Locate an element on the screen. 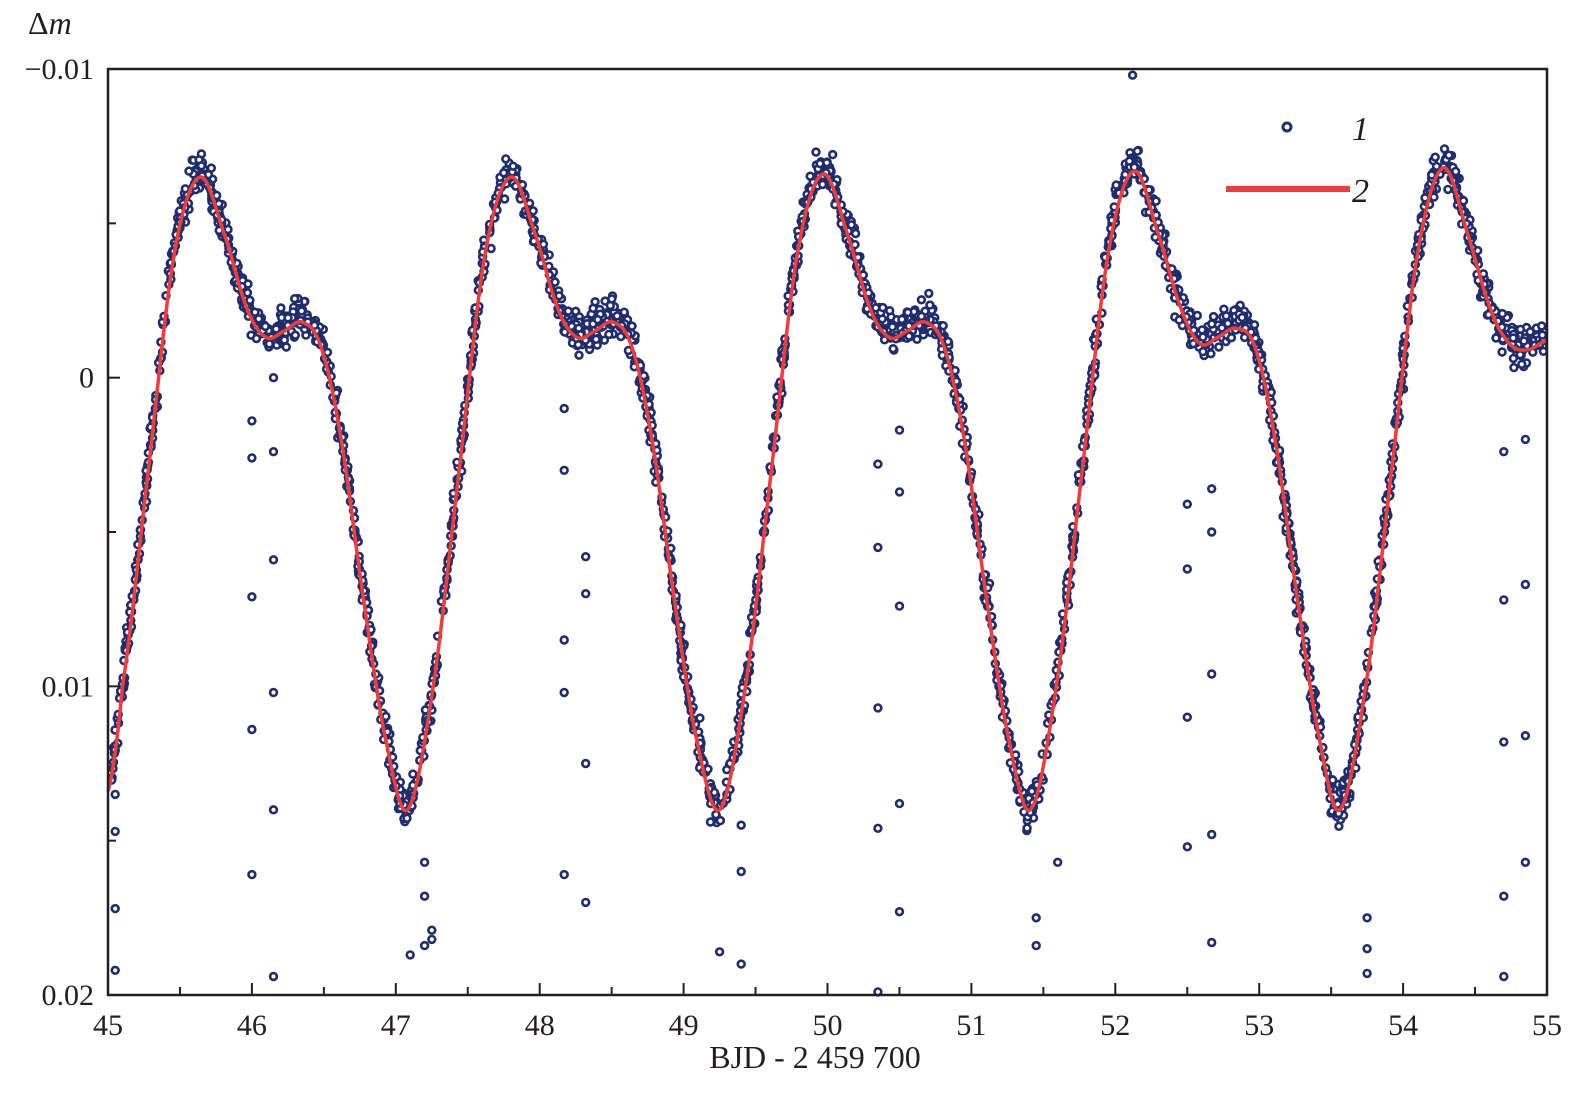  legend-marker-points is located at coordinates (1287, 127).